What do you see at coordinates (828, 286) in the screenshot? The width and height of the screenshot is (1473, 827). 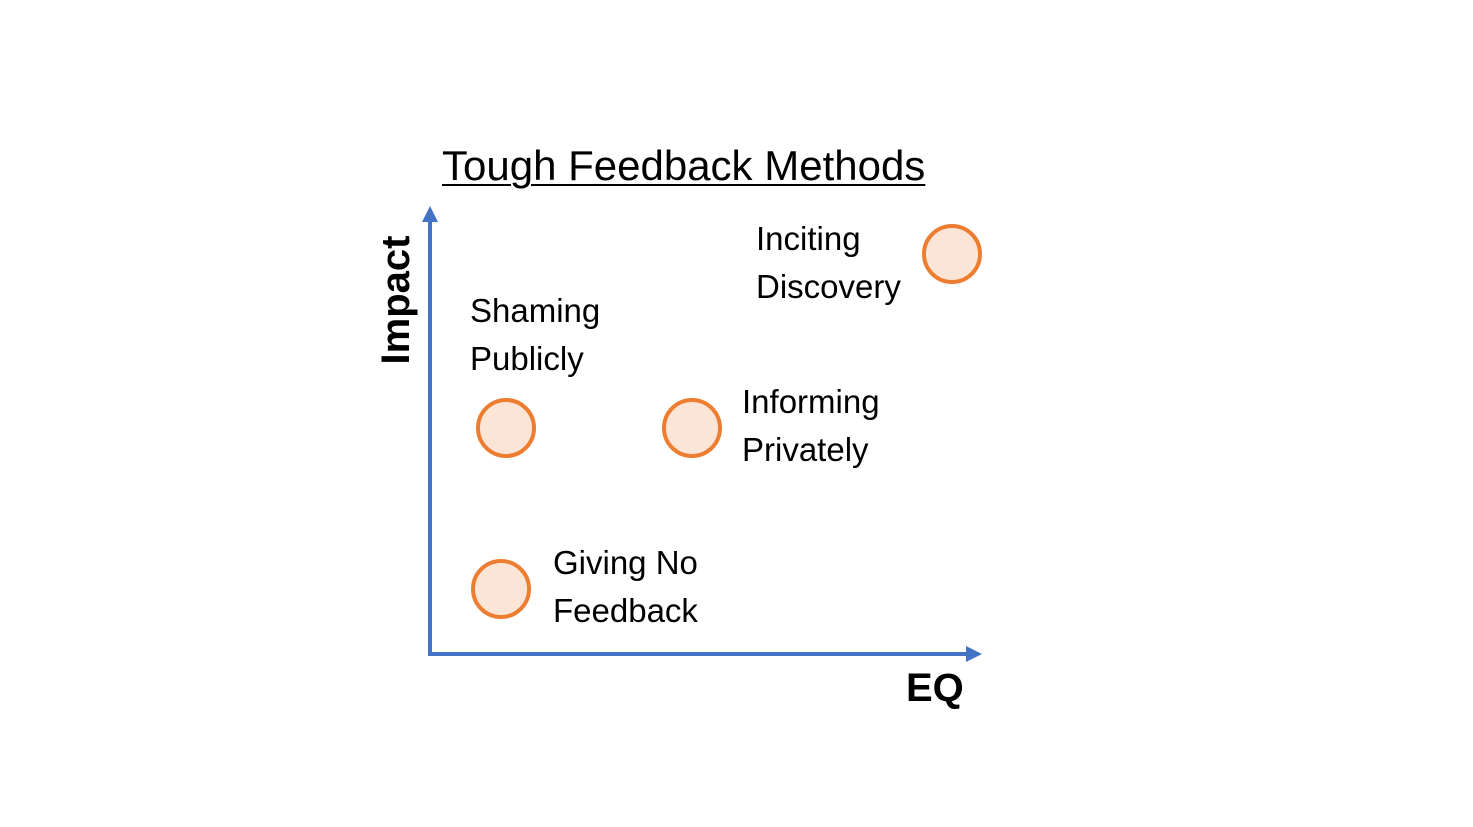 I see `label-line: Discovery` at bounding box center [828, 286].